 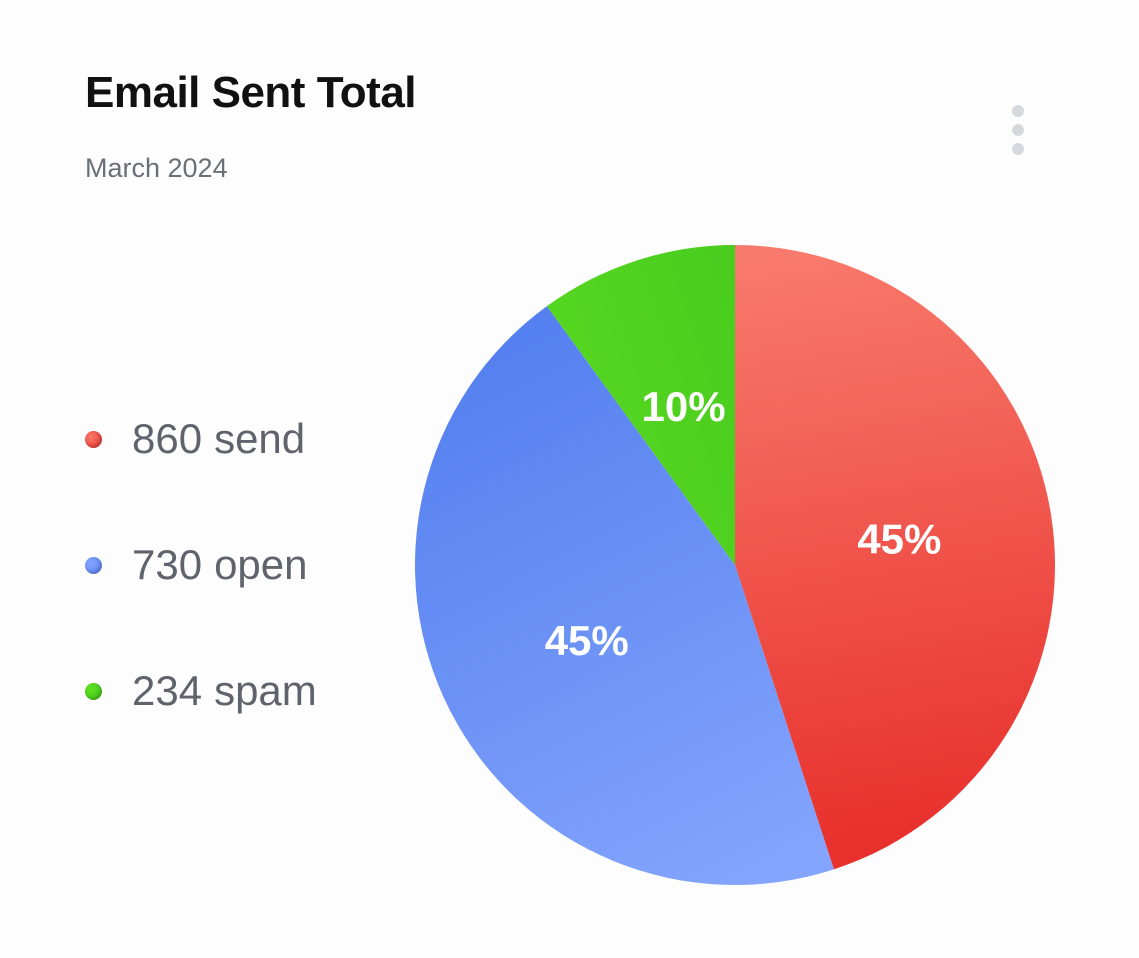 I want to click on legend-label-spam: 234 spam, so click(x=224, y=691).